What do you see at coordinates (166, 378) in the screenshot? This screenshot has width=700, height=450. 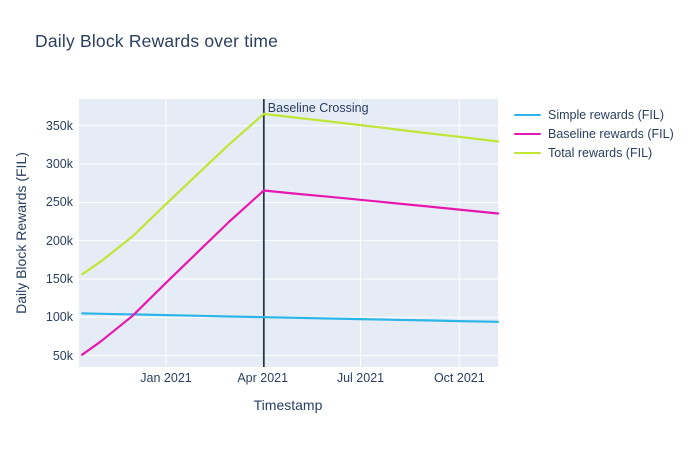 I see `x-tick-label: Jan 2021` at bounding box center [166, 378].